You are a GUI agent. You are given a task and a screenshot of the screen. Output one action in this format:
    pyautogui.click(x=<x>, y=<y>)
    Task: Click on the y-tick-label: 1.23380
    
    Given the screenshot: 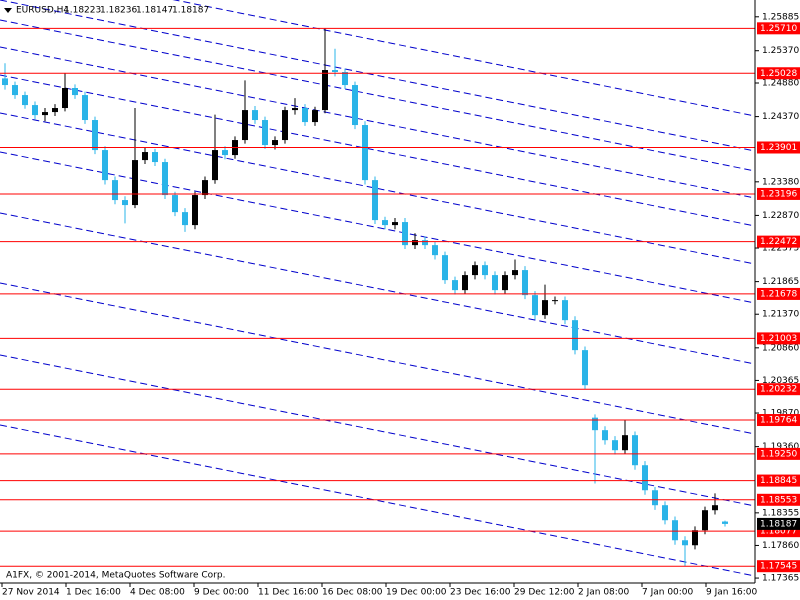 What is the action you would take?
    pyautogui.click(x=780, y=182)
    